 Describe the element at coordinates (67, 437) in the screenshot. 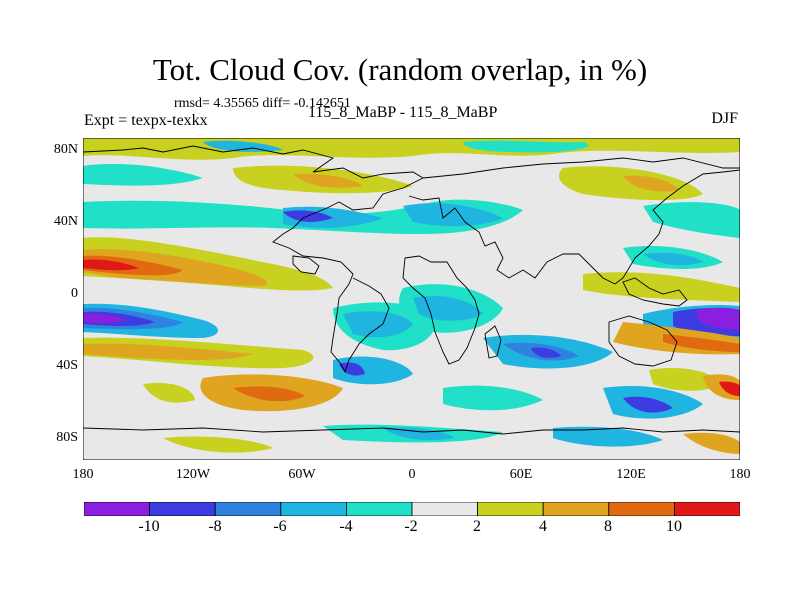

I see `lat-tick-label: 80S` at that location.